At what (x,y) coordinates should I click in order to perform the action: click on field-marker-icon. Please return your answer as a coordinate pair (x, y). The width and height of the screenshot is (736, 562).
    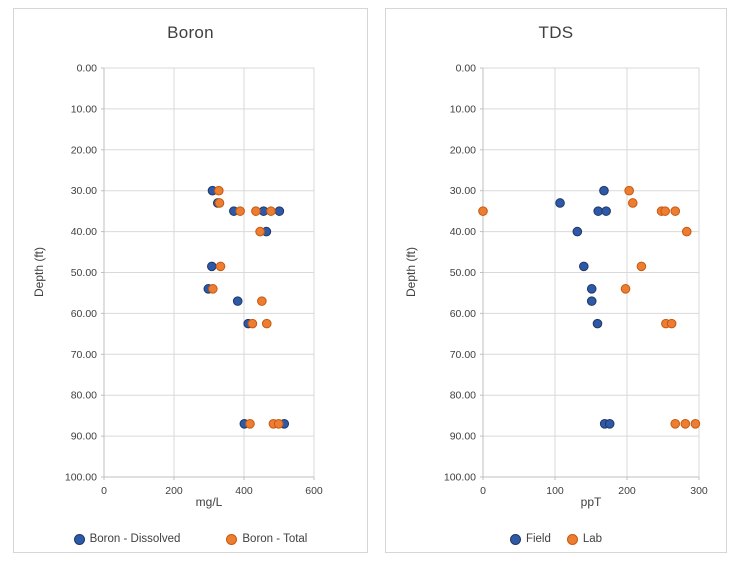
    Looking at the image, I should click on (515, 539).